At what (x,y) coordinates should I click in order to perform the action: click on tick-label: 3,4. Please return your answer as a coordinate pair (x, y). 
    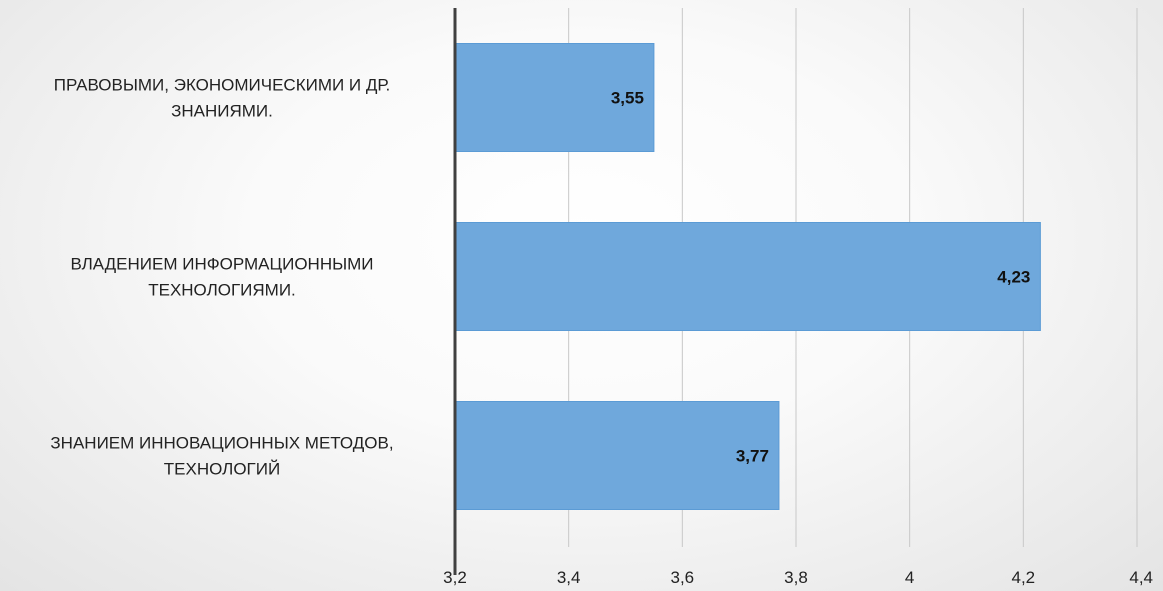
    Looking at the image, I should click on (569, 577).